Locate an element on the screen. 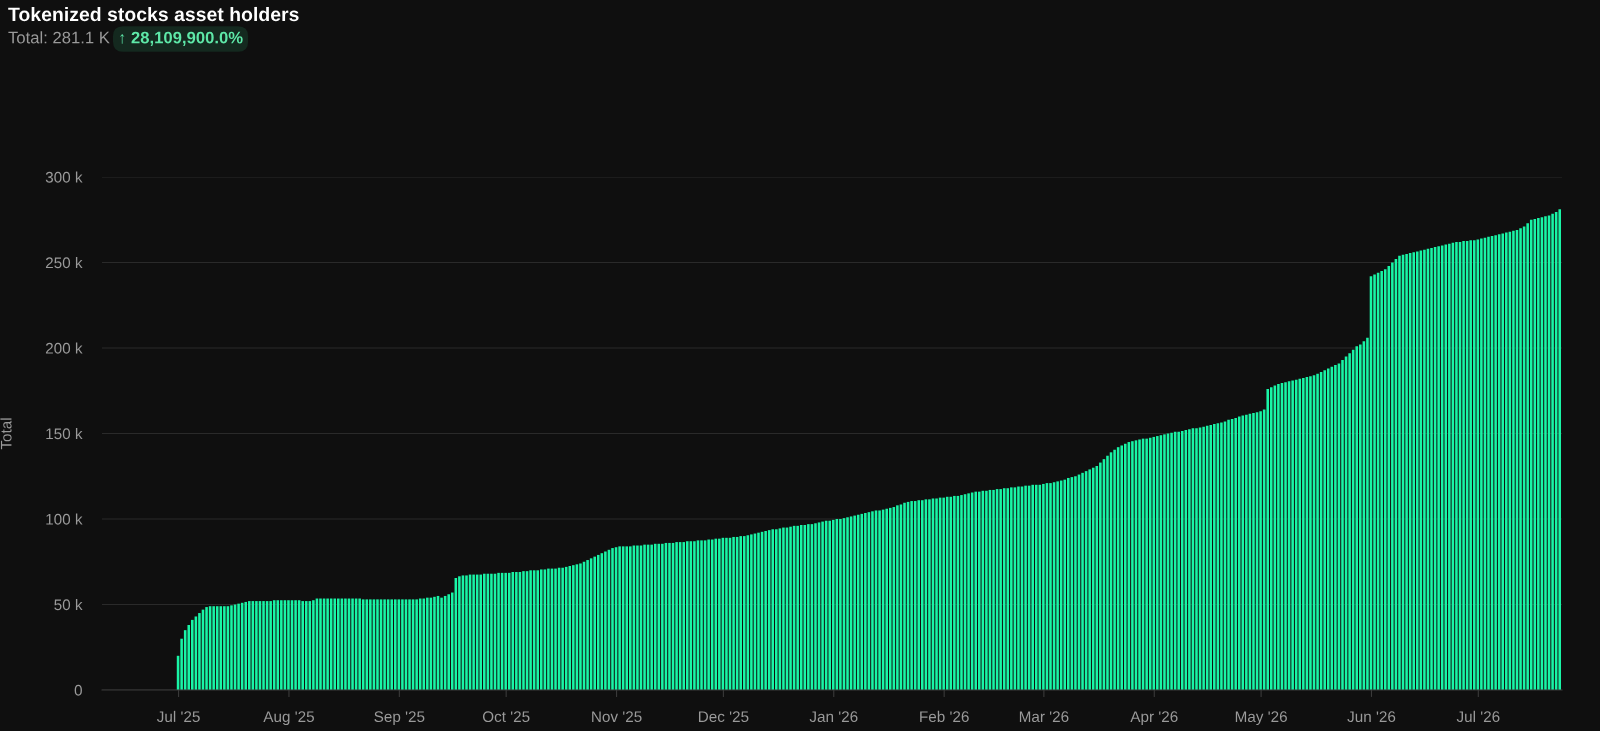  x-tick-label: Dec '25 is located at coordinates (723, 717).